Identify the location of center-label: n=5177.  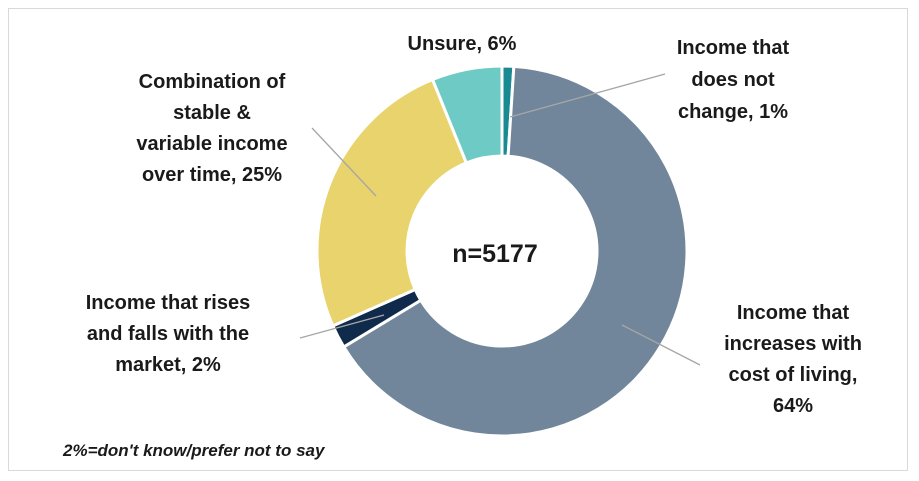
(495, 254).